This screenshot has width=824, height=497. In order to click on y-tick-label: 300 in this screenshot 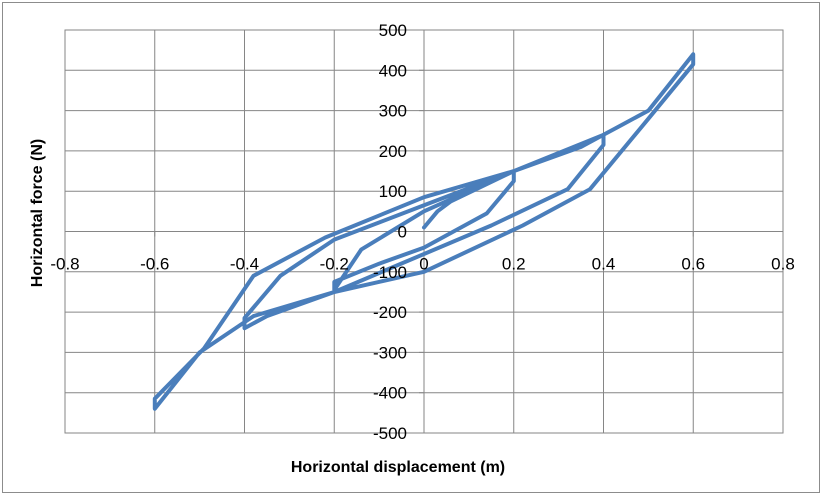, I will do `click(393, 111)`.